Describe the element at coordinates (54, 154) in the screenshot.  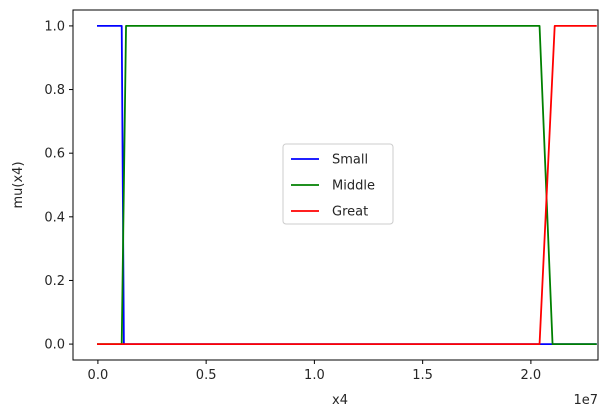
I see `y-tick-label: 0.6` at that location.